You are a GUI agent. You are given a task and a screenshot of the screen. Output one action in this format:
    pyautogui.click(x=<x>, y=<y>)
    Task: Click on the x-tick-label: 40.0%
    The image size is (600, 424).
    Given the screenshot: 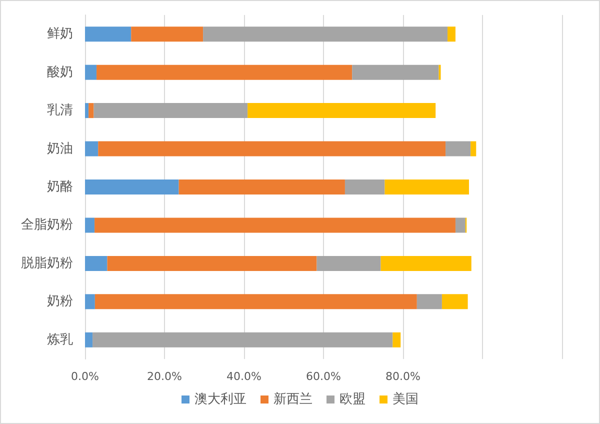 What is the action you would take?
    pyautogui.click(x=244, y=376)
    